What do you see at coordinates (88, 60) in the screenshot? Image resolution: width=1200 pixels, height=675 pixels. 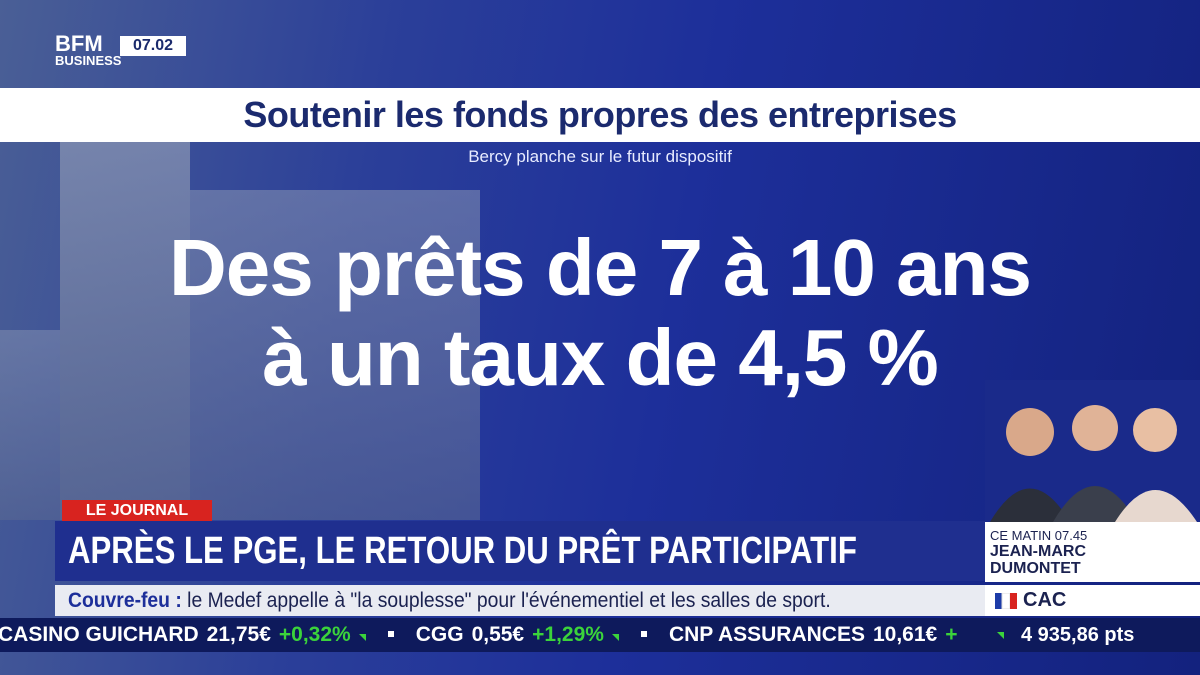 I see `logo-subtext: BUSINESS` at bounding box center [88, 60].